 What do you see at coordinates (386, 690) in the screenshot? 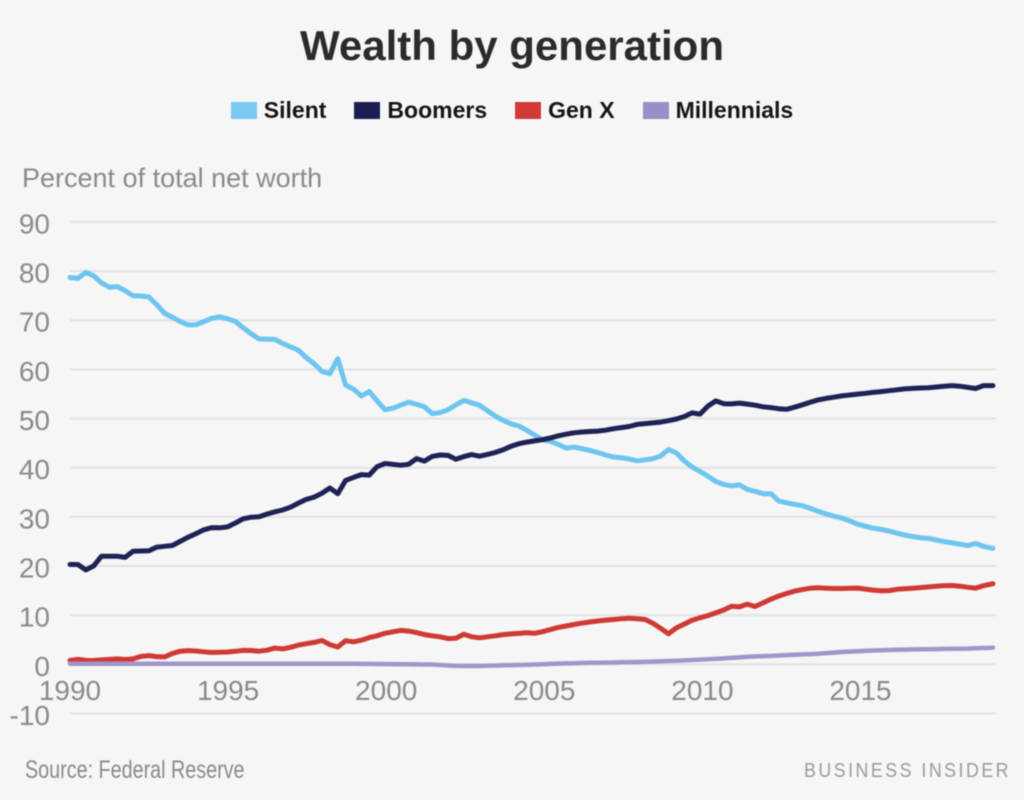
I see `svg-text: 2000` at bounding box center [386, 690].